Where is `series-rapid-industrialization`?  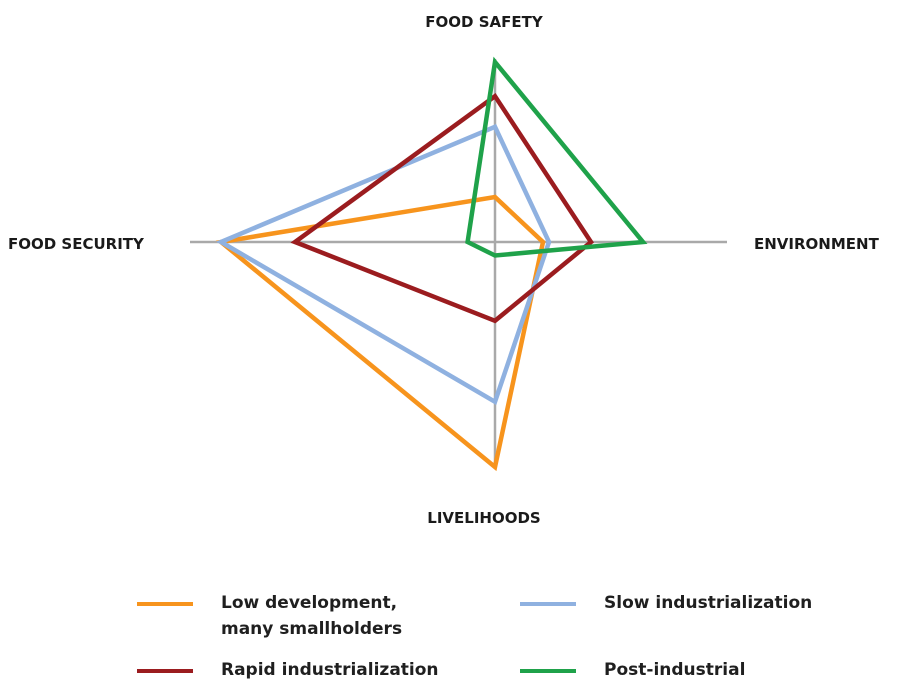 series-rapid-industrialization is located at coordinates (442, 208).